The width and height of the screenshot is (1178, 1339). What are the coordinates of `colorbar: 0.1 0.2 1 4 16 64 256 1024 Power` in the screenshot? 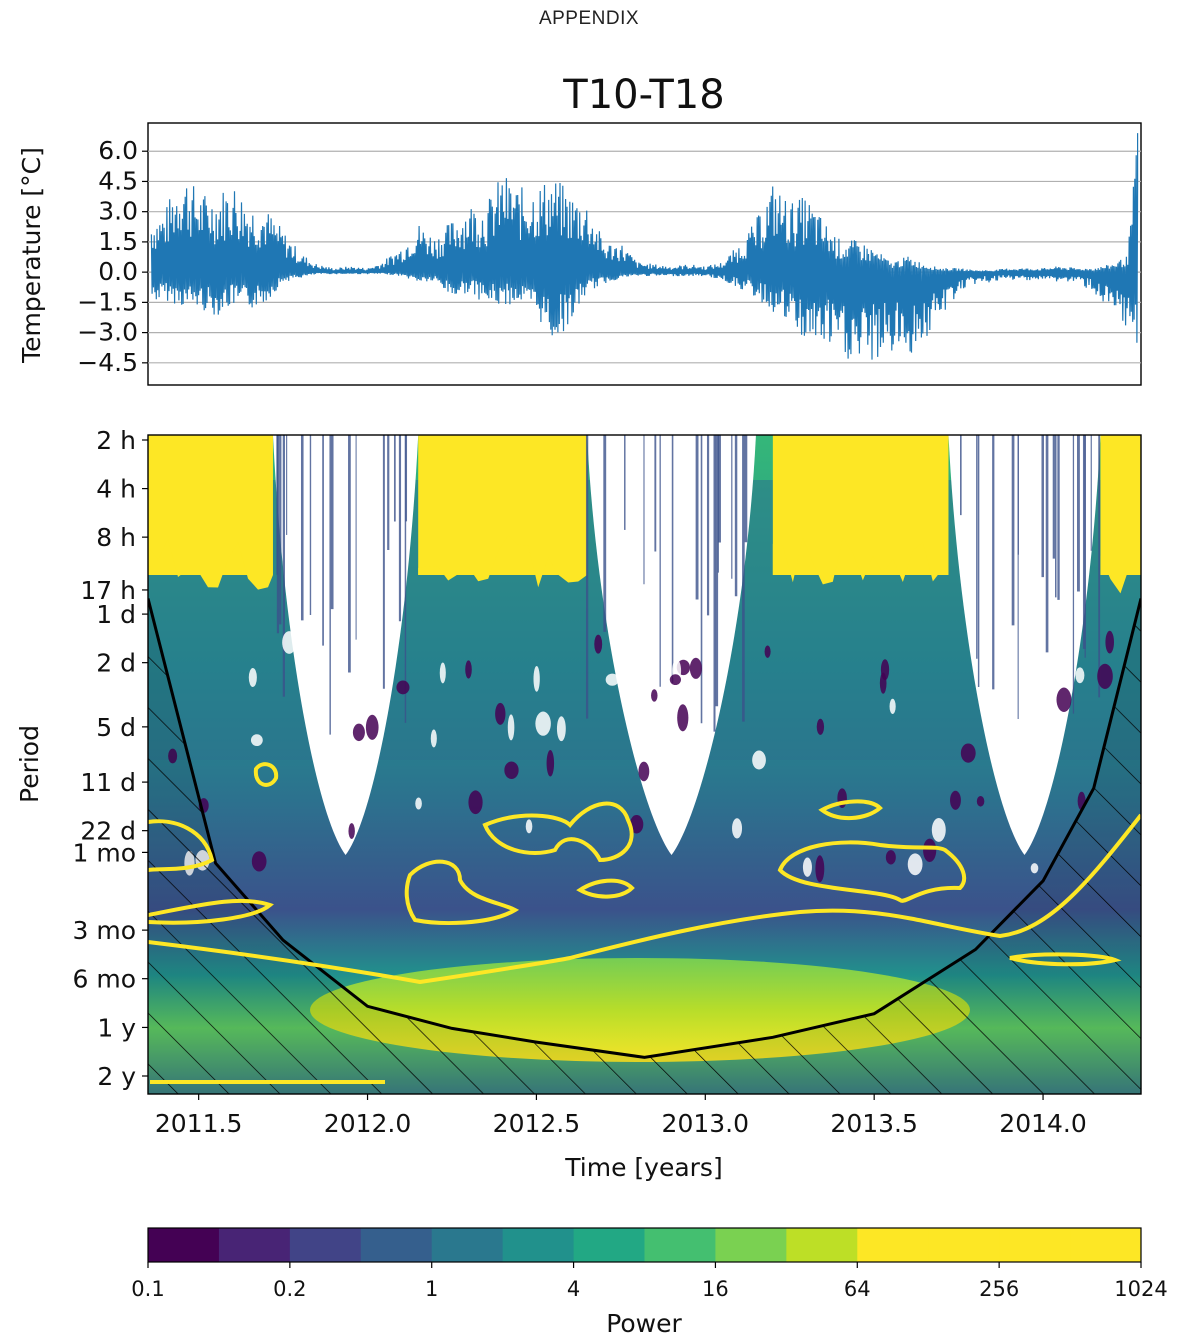 It's located at (649, 1282).